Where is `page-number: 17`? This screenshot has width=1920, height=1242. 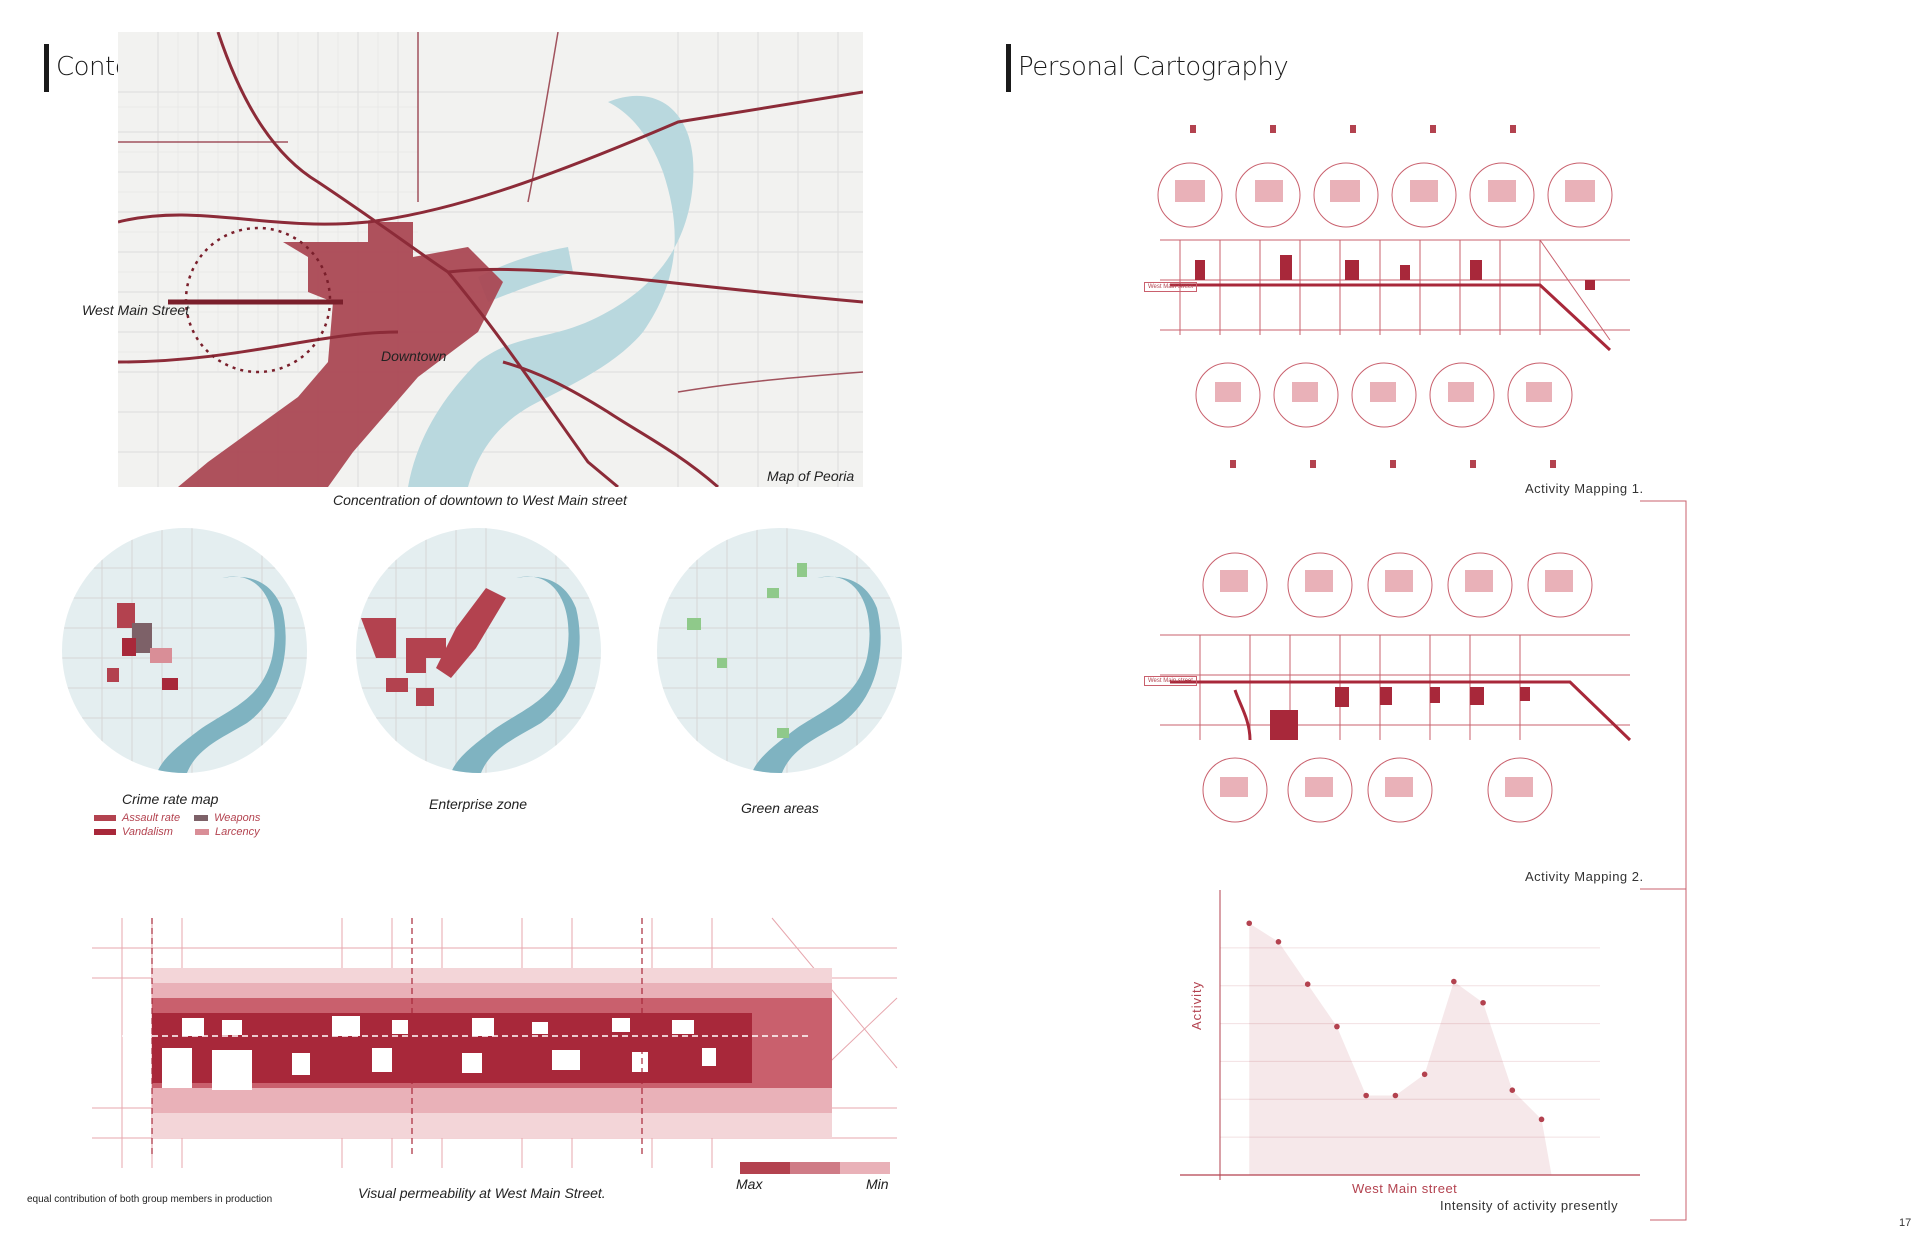 page-number: 17 is located at coordinates (1905, 1223).